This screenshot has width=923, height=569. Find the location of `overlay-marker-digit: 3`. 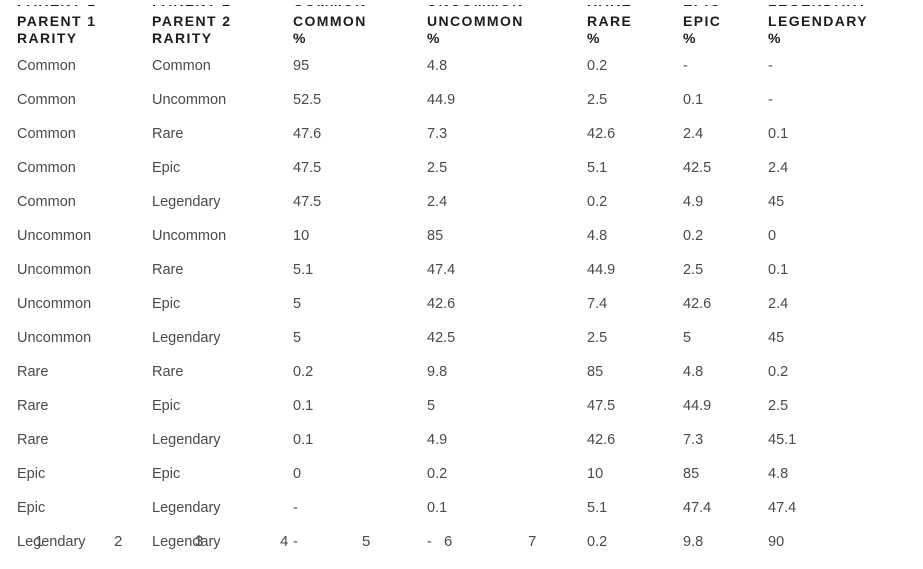

overlay-marker-digit: 3 is located at coordinates (199, 541).